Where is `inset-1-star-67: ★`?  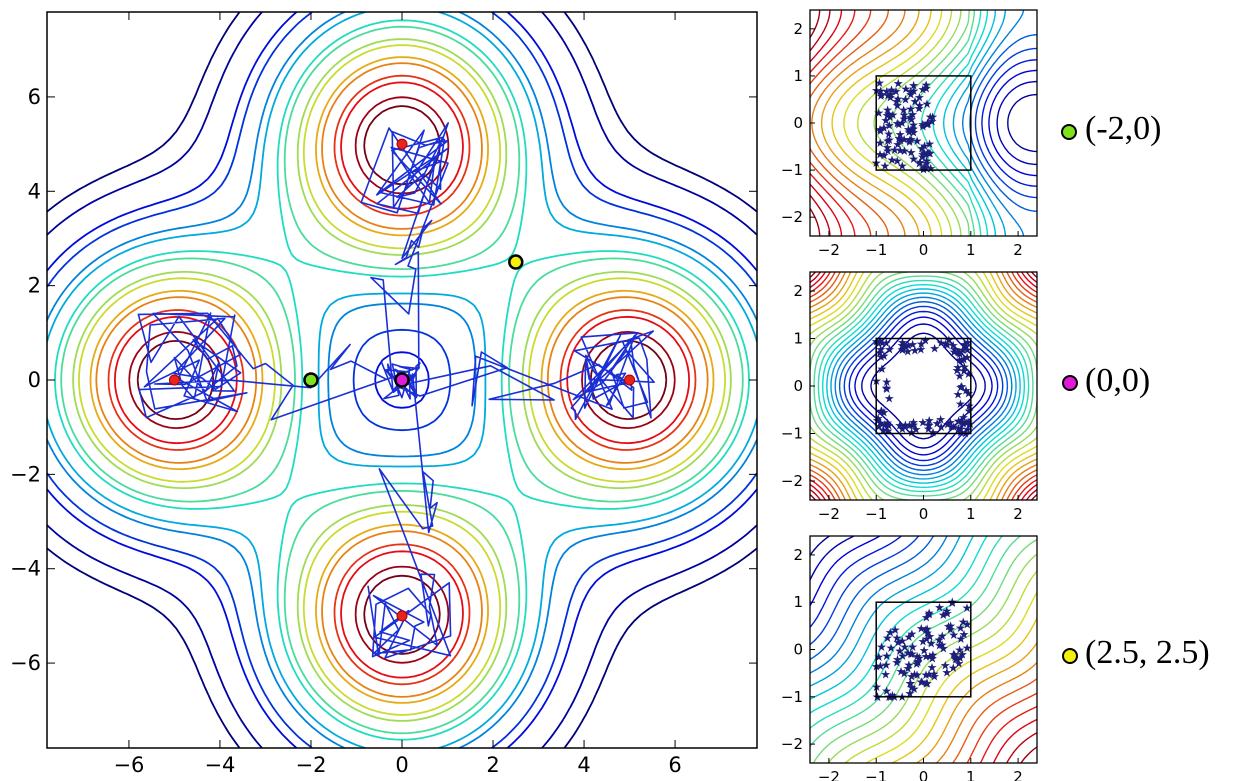 inset-1-star-67: ★ is located at coordinates (907, 352).